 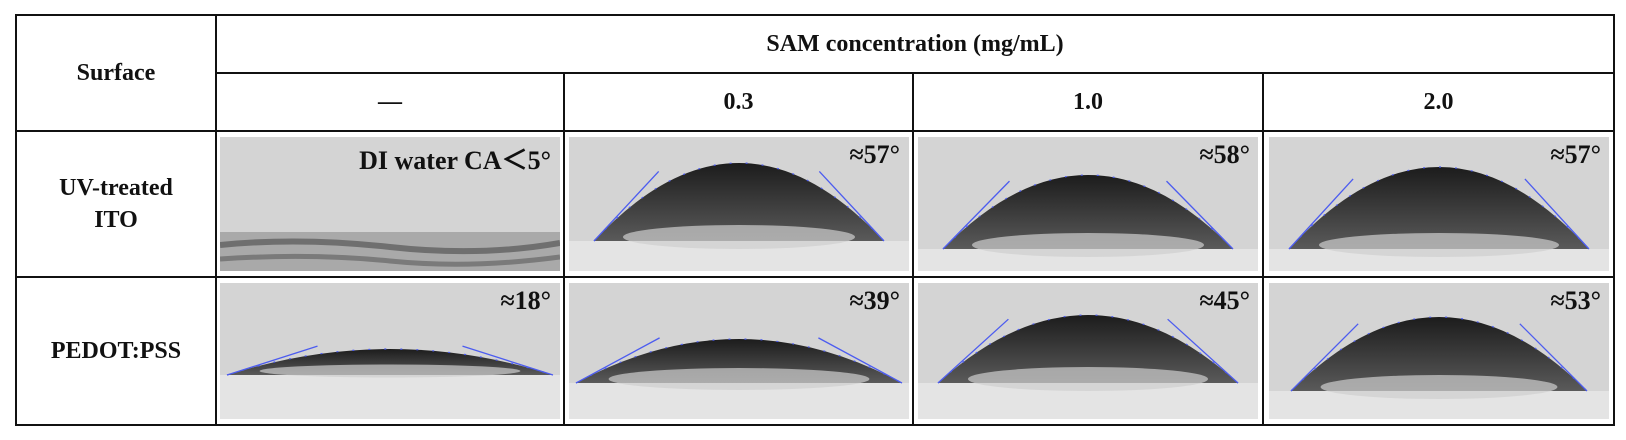 I want to click on row-header: UV-treated ITO, so click(x=116, y=204).